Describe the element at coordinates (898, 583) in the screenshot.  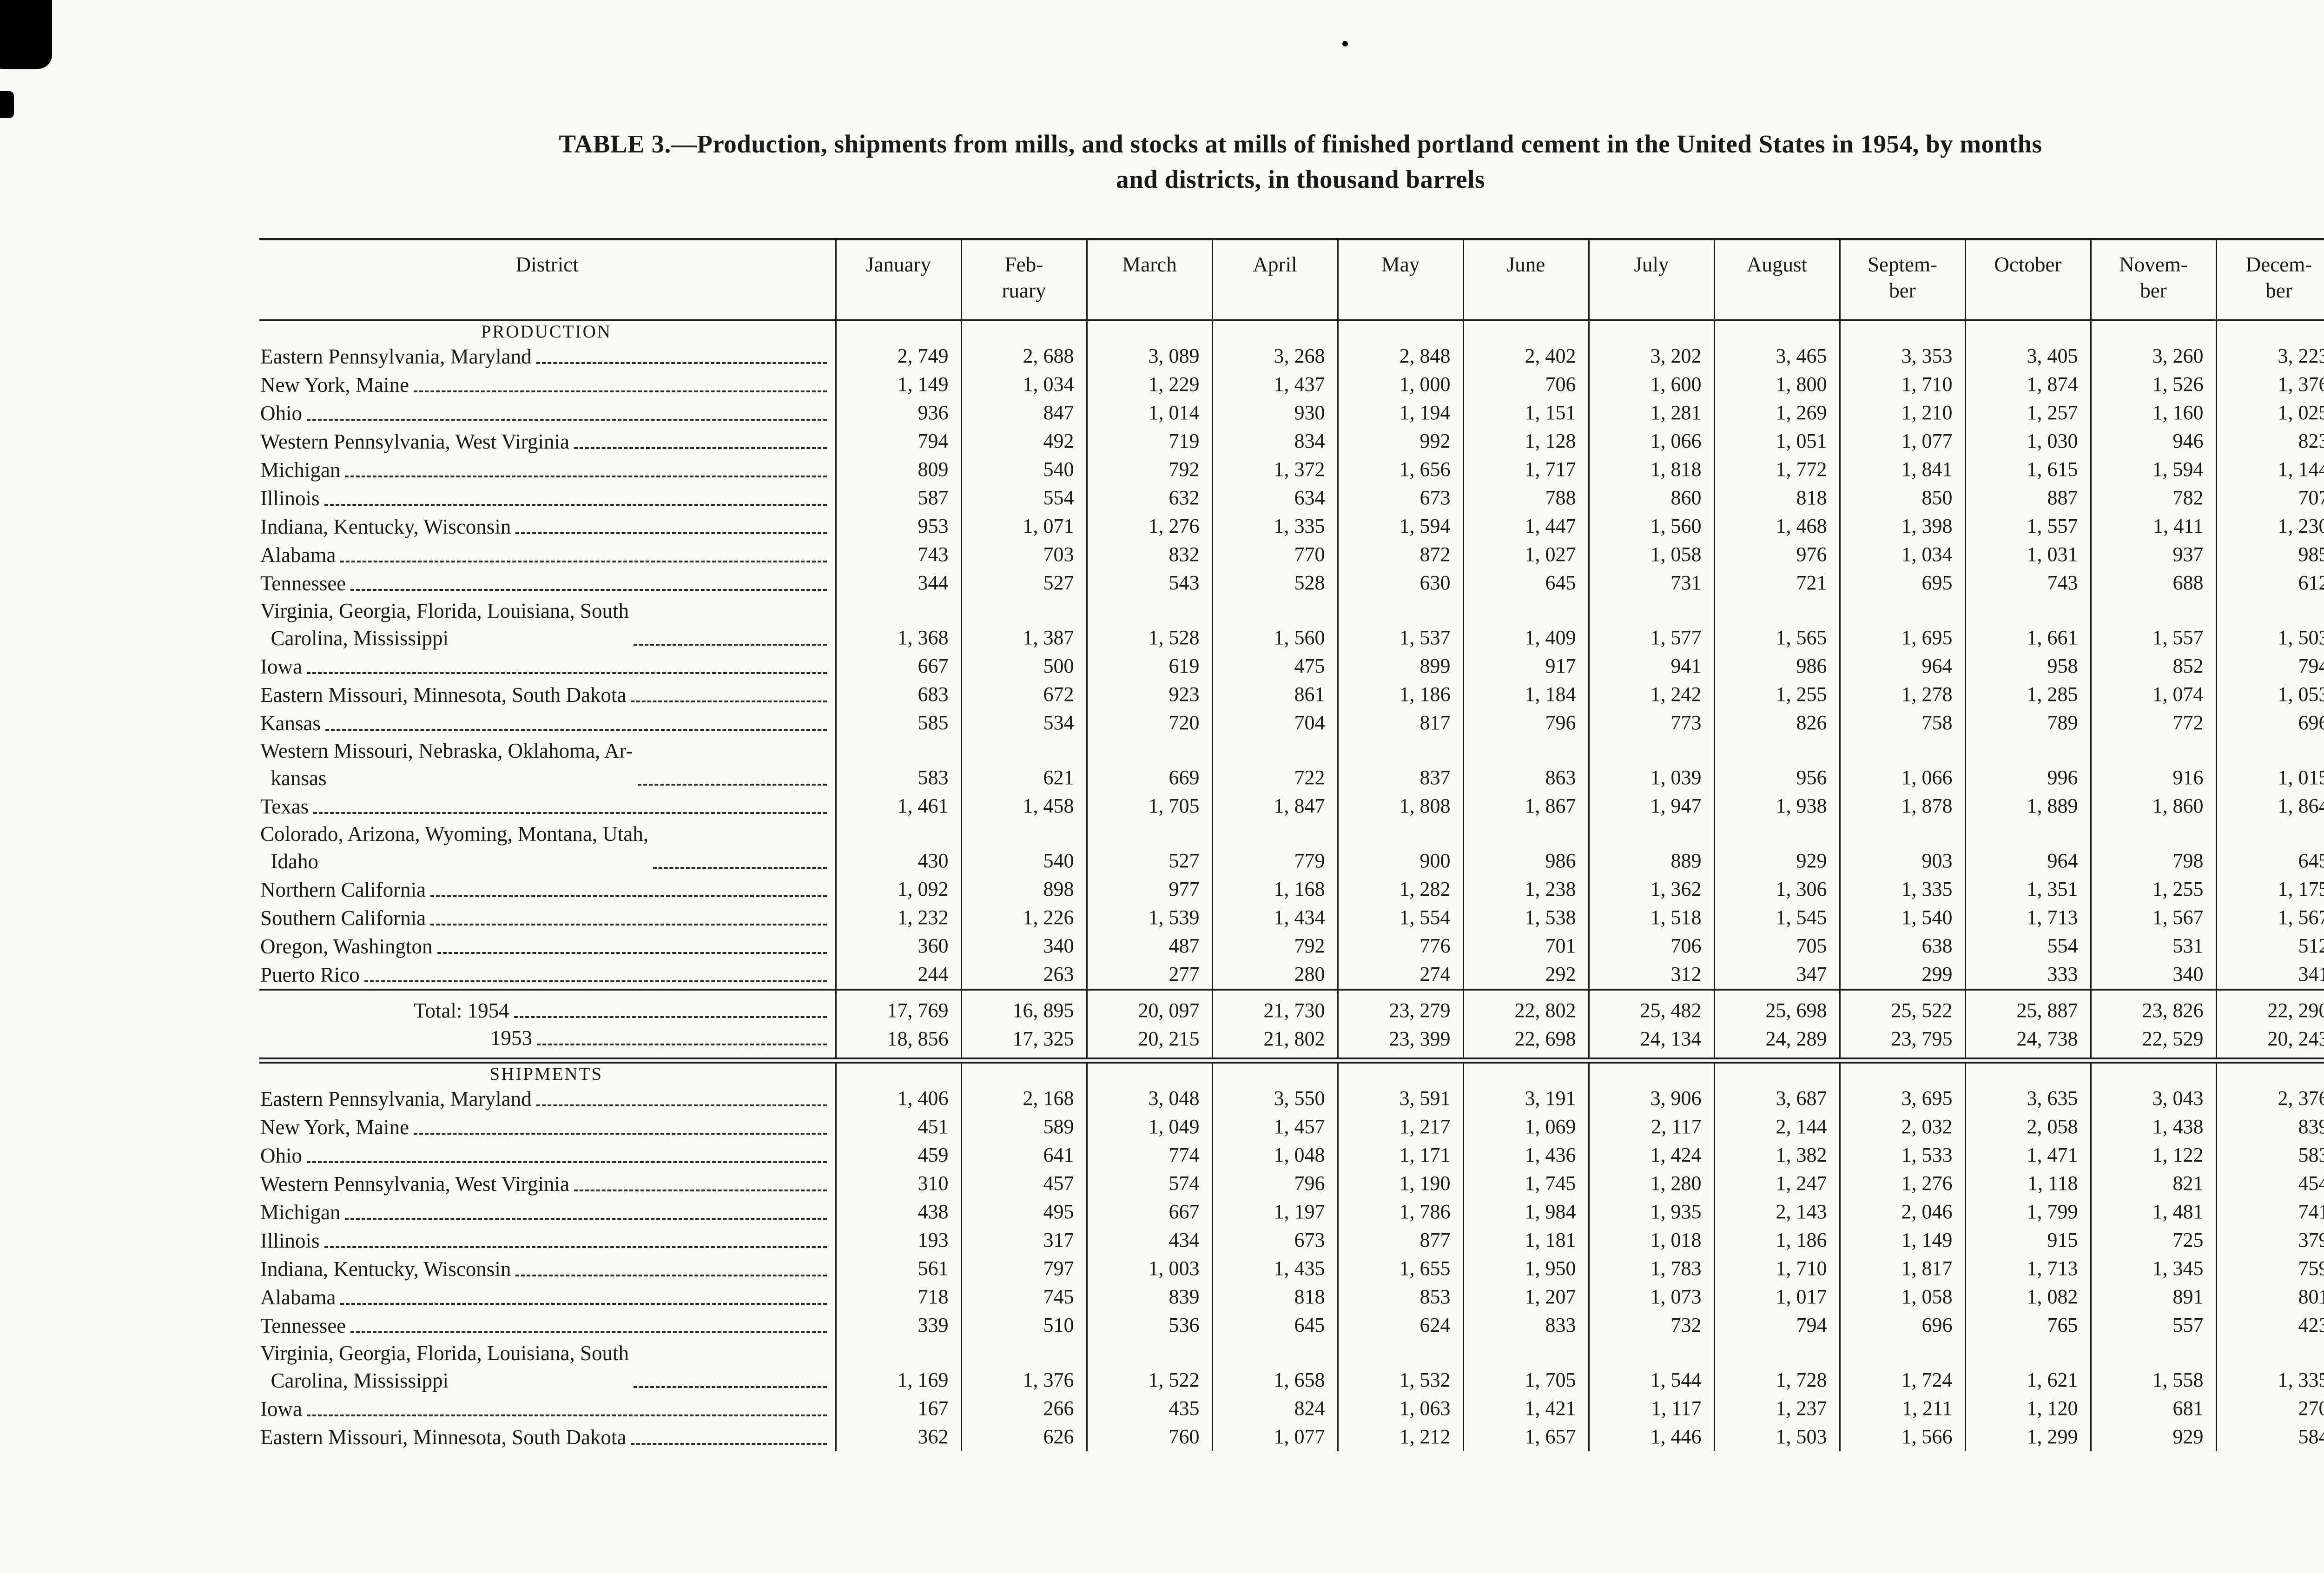
I see `month-value-cell: 344` at that location.